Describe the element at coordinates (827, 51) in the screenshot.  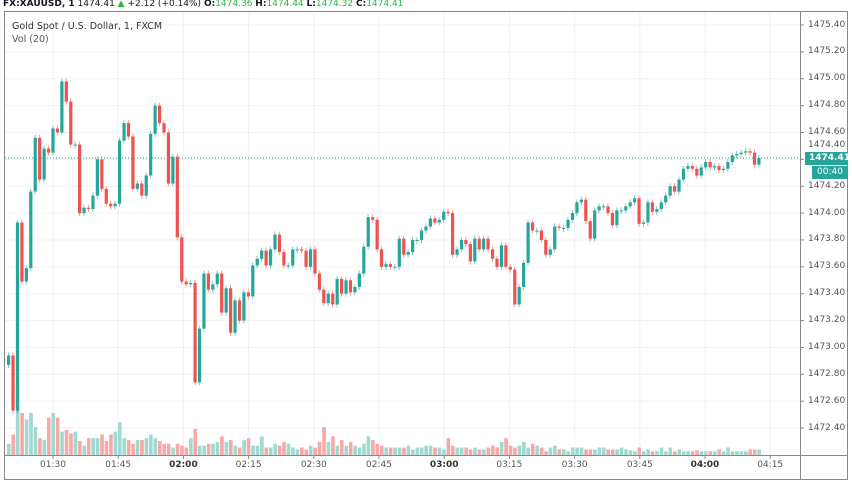
I see `y-tick-label: 1475.20` at that location.